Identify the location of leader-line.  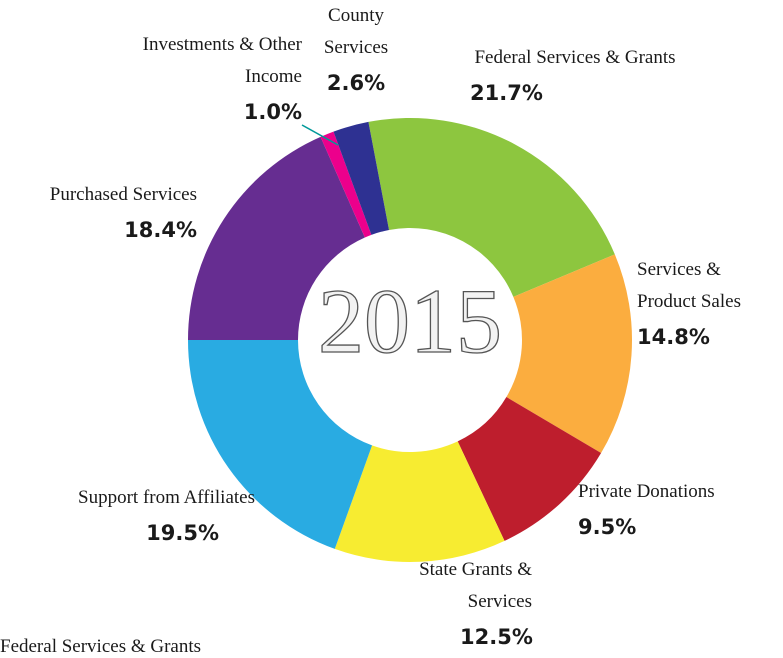
(320, 135).